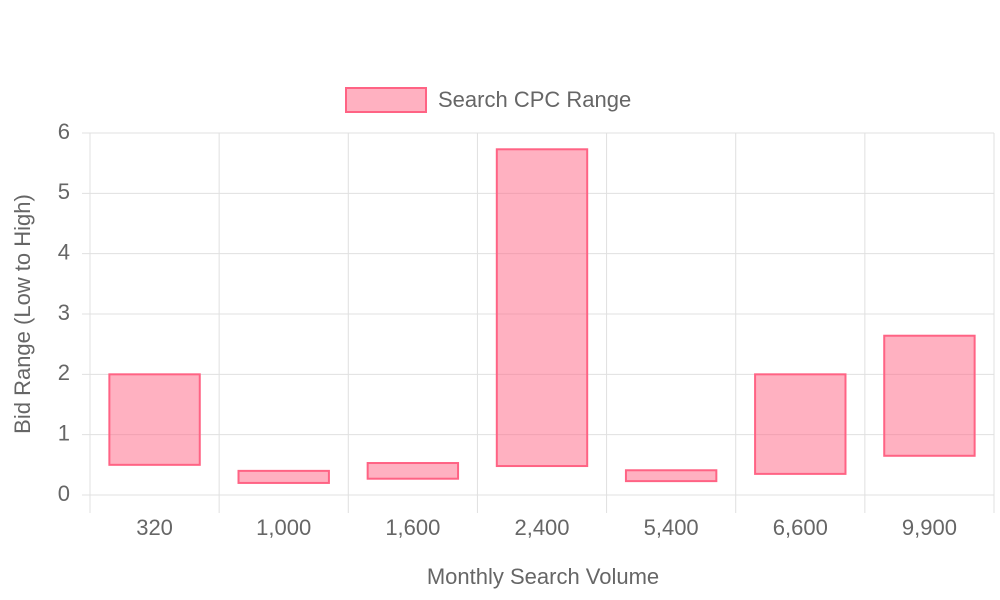 The image size is (1000, 600). I want to click on x-tick-label: 1,000, so click(283, 527).